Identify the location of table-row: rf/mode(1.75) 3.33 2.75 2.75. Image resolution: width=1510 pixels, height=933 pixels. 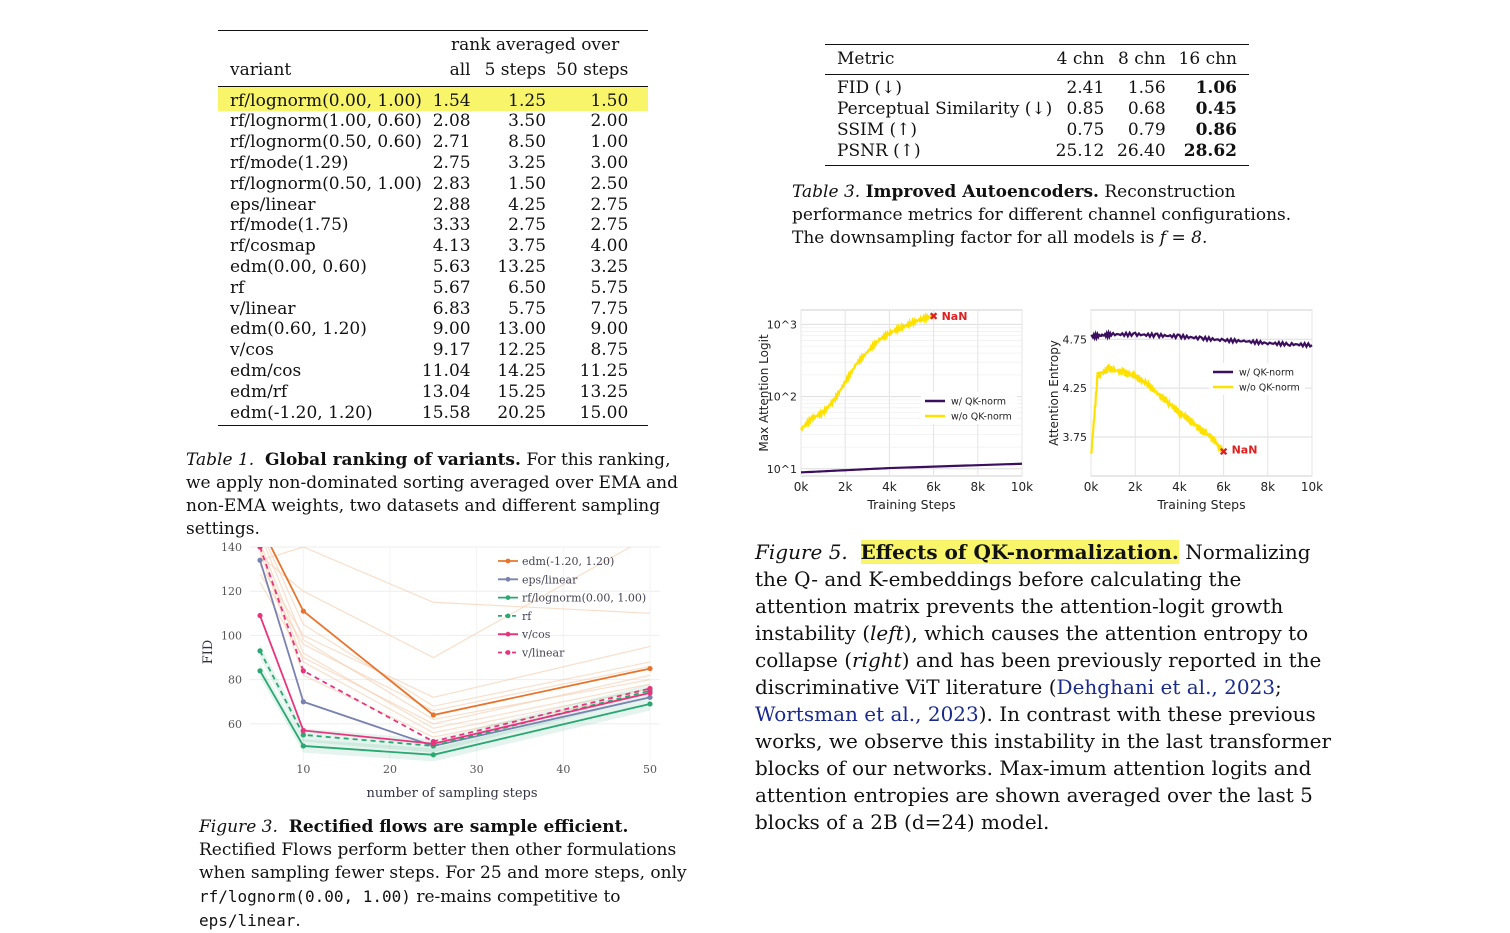
(433, 225).